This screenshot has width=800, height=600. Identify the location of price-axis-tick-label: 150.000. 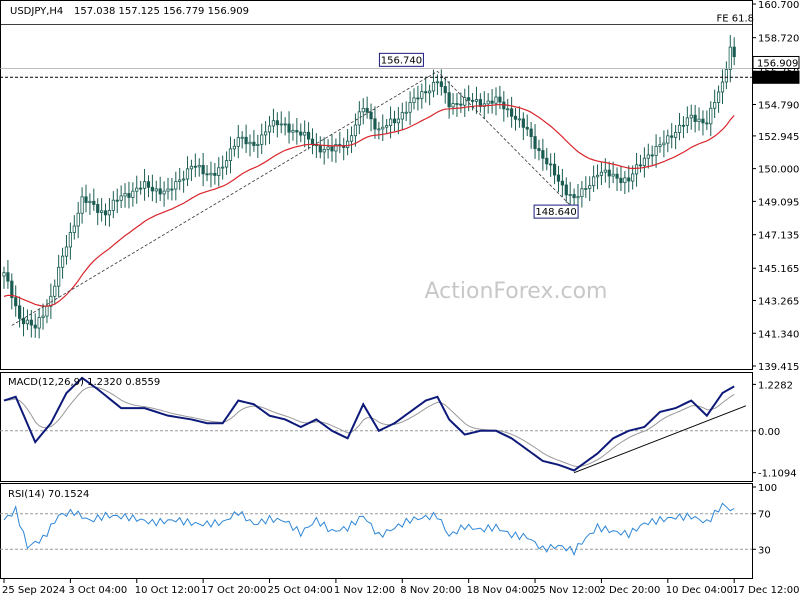
(778, 170).